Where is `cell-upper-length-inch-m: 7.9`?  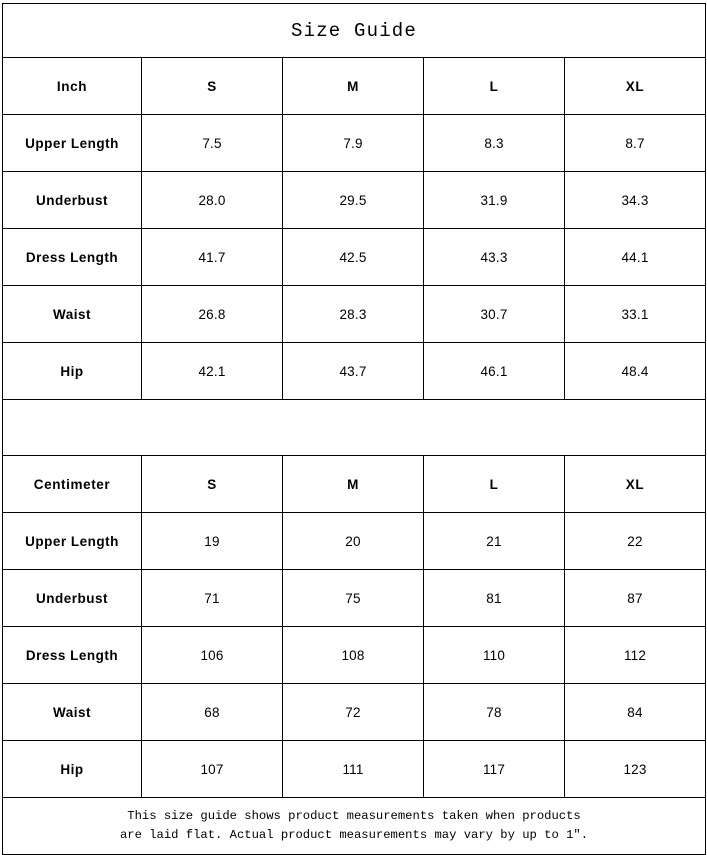
cell-upper-length-inch-m: 7.9 is located at coordinates (353, 143).